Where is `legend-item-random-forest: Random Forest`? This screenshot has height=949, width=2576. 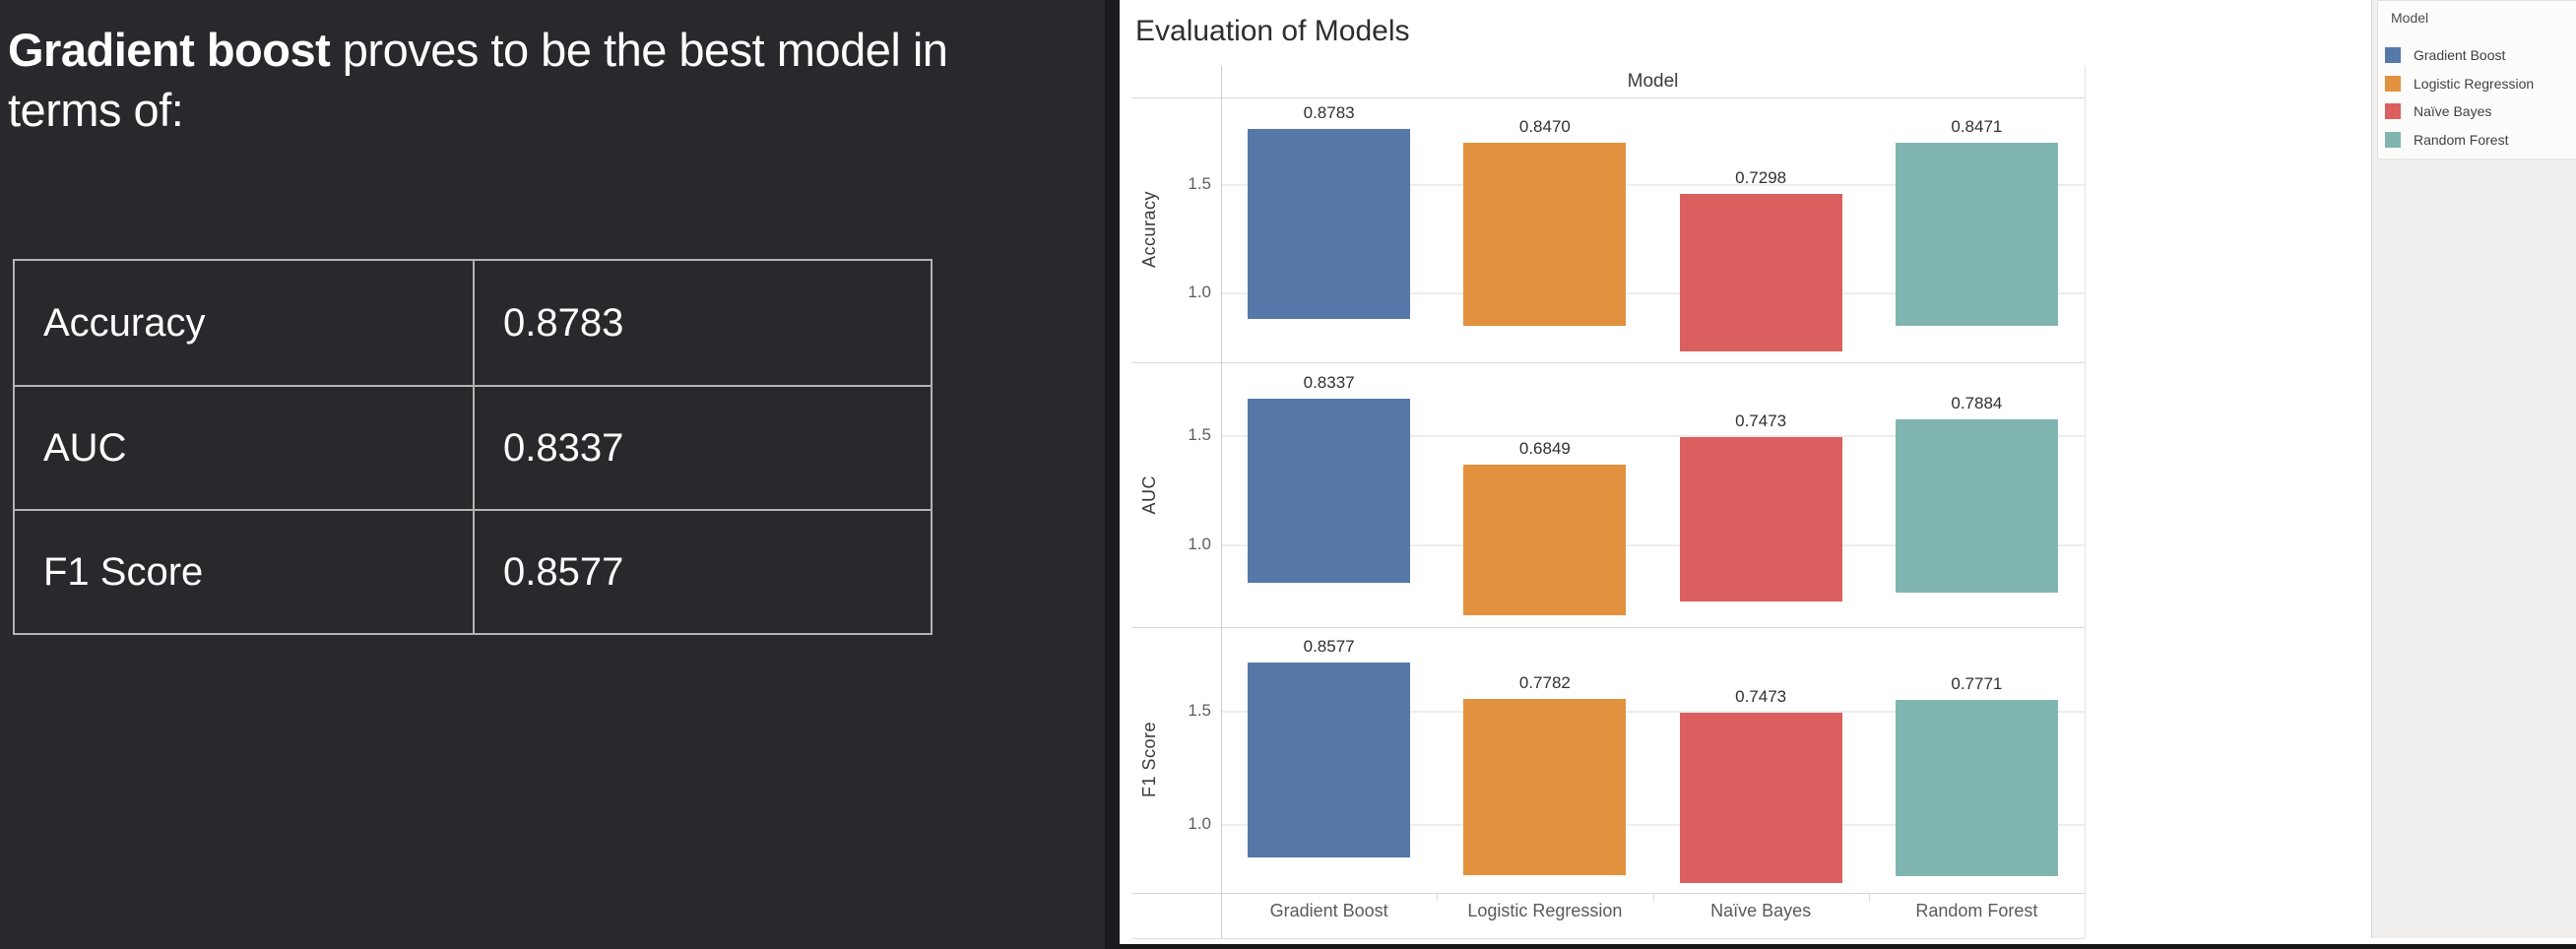 legend-item-random-forest: Random Forest is located at coordinates (2447, 140).